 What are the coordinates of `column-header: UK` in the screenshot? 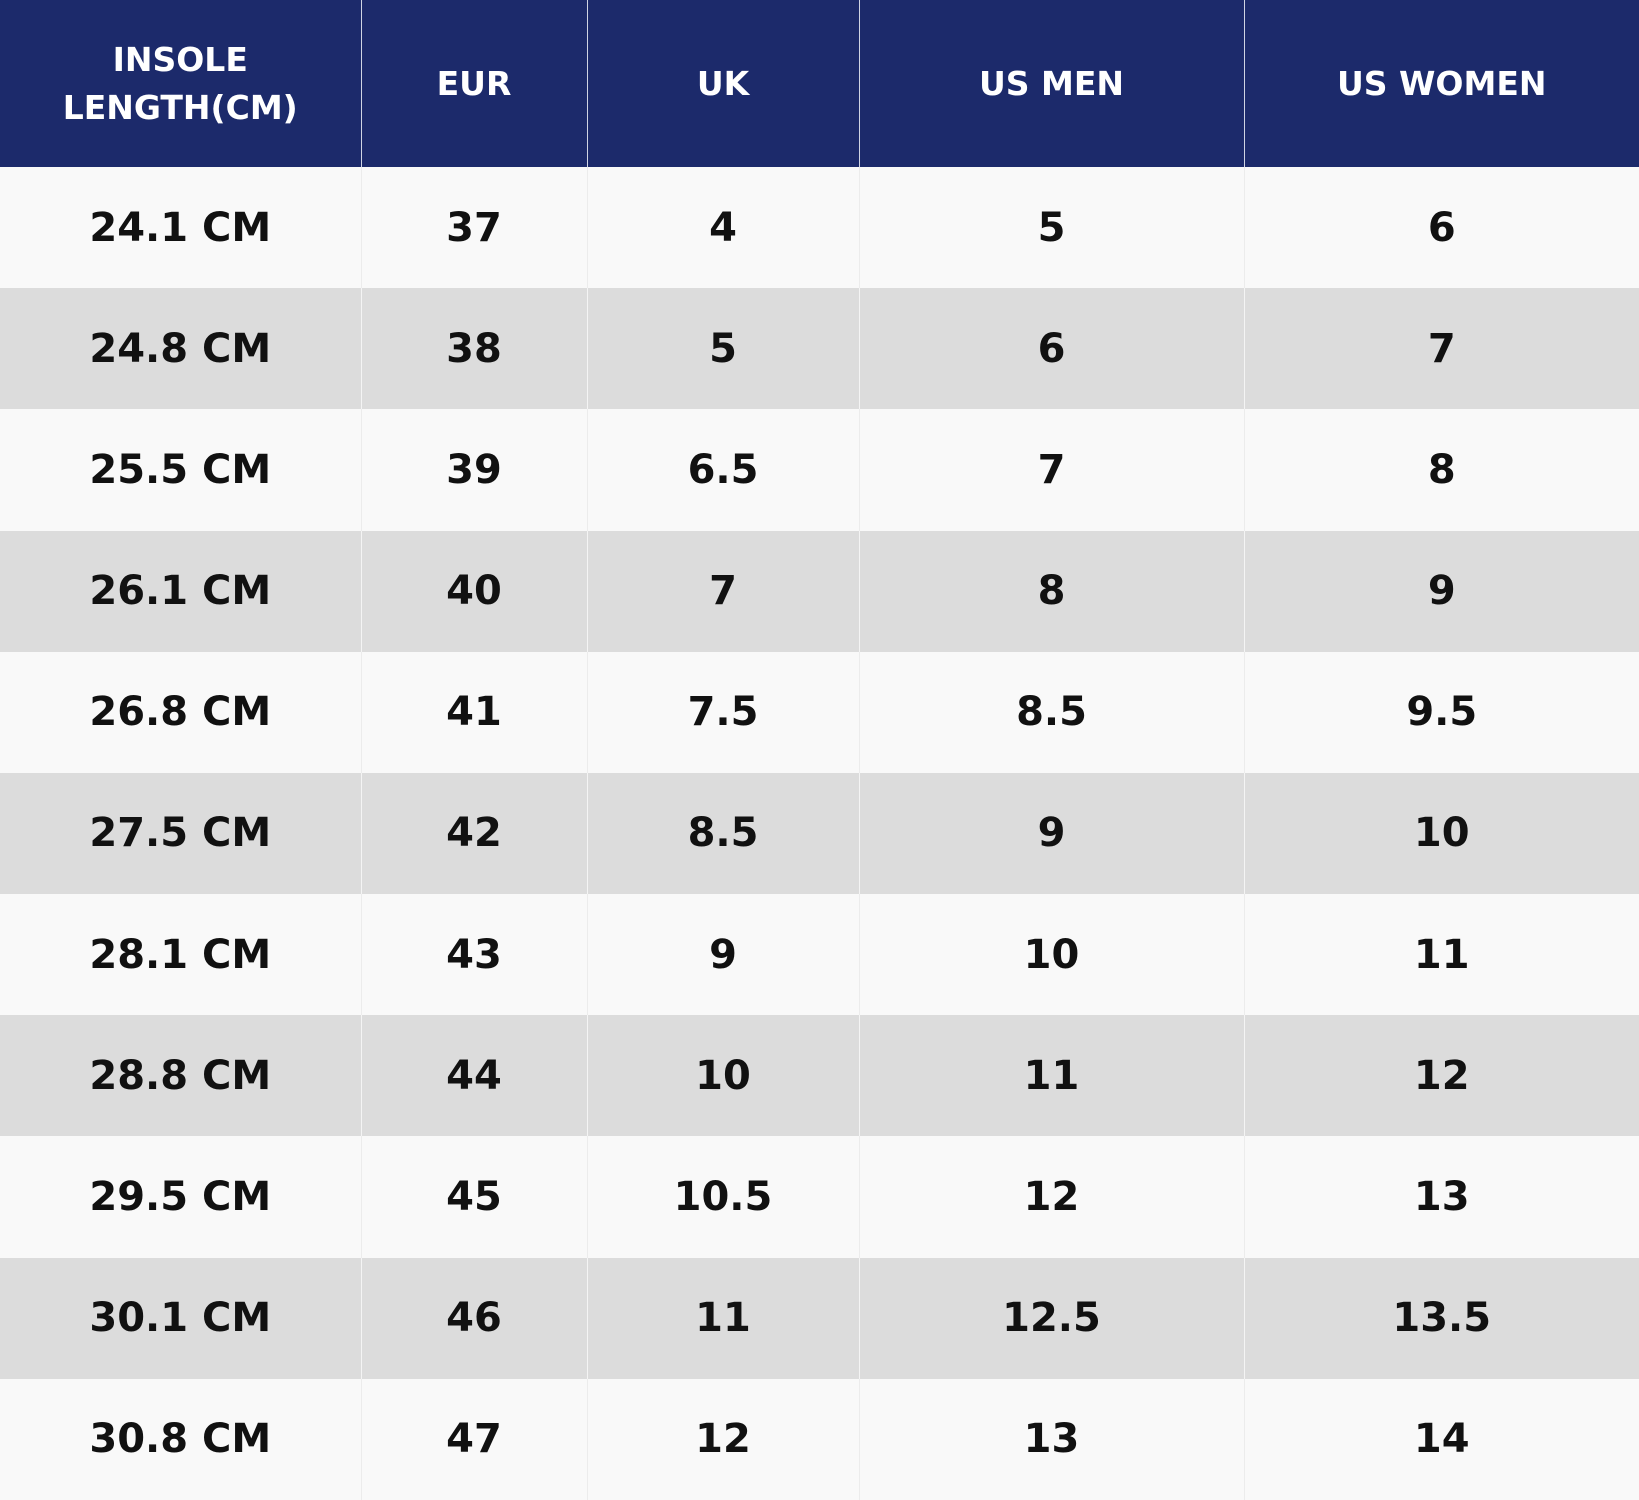 It's located at (722, 83).